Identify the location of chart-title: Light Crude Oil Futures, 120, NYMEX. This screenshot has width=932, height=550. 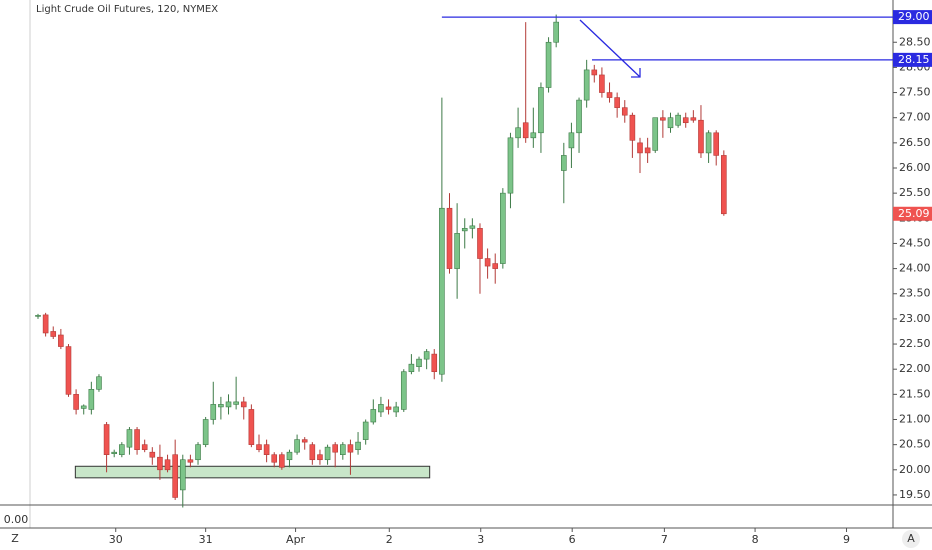
(127, 9).